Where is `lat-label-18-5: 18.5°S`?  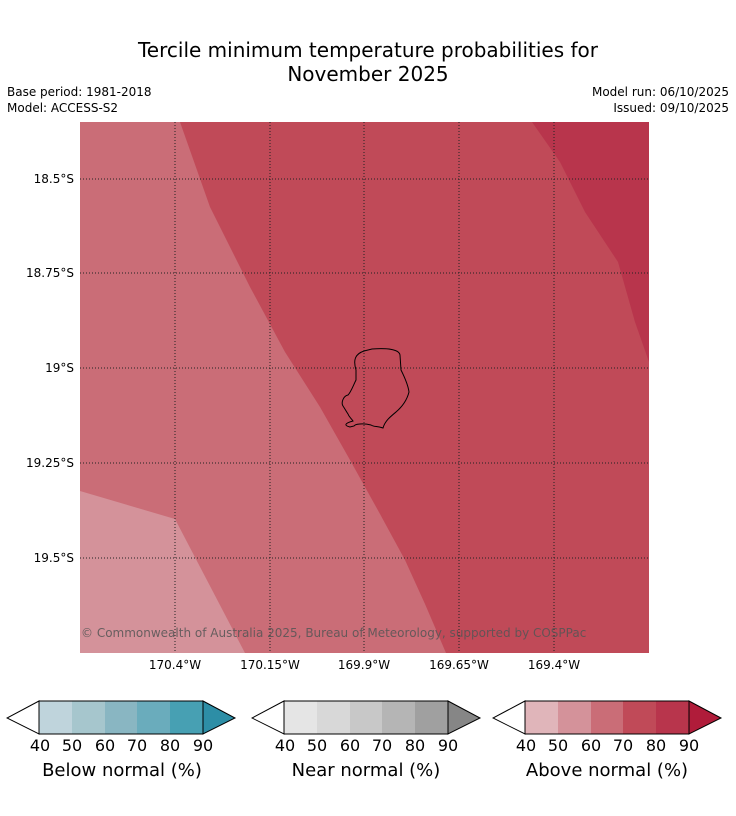
lat-label-18-5: 18.5°S is located at coordinates (53, 179).